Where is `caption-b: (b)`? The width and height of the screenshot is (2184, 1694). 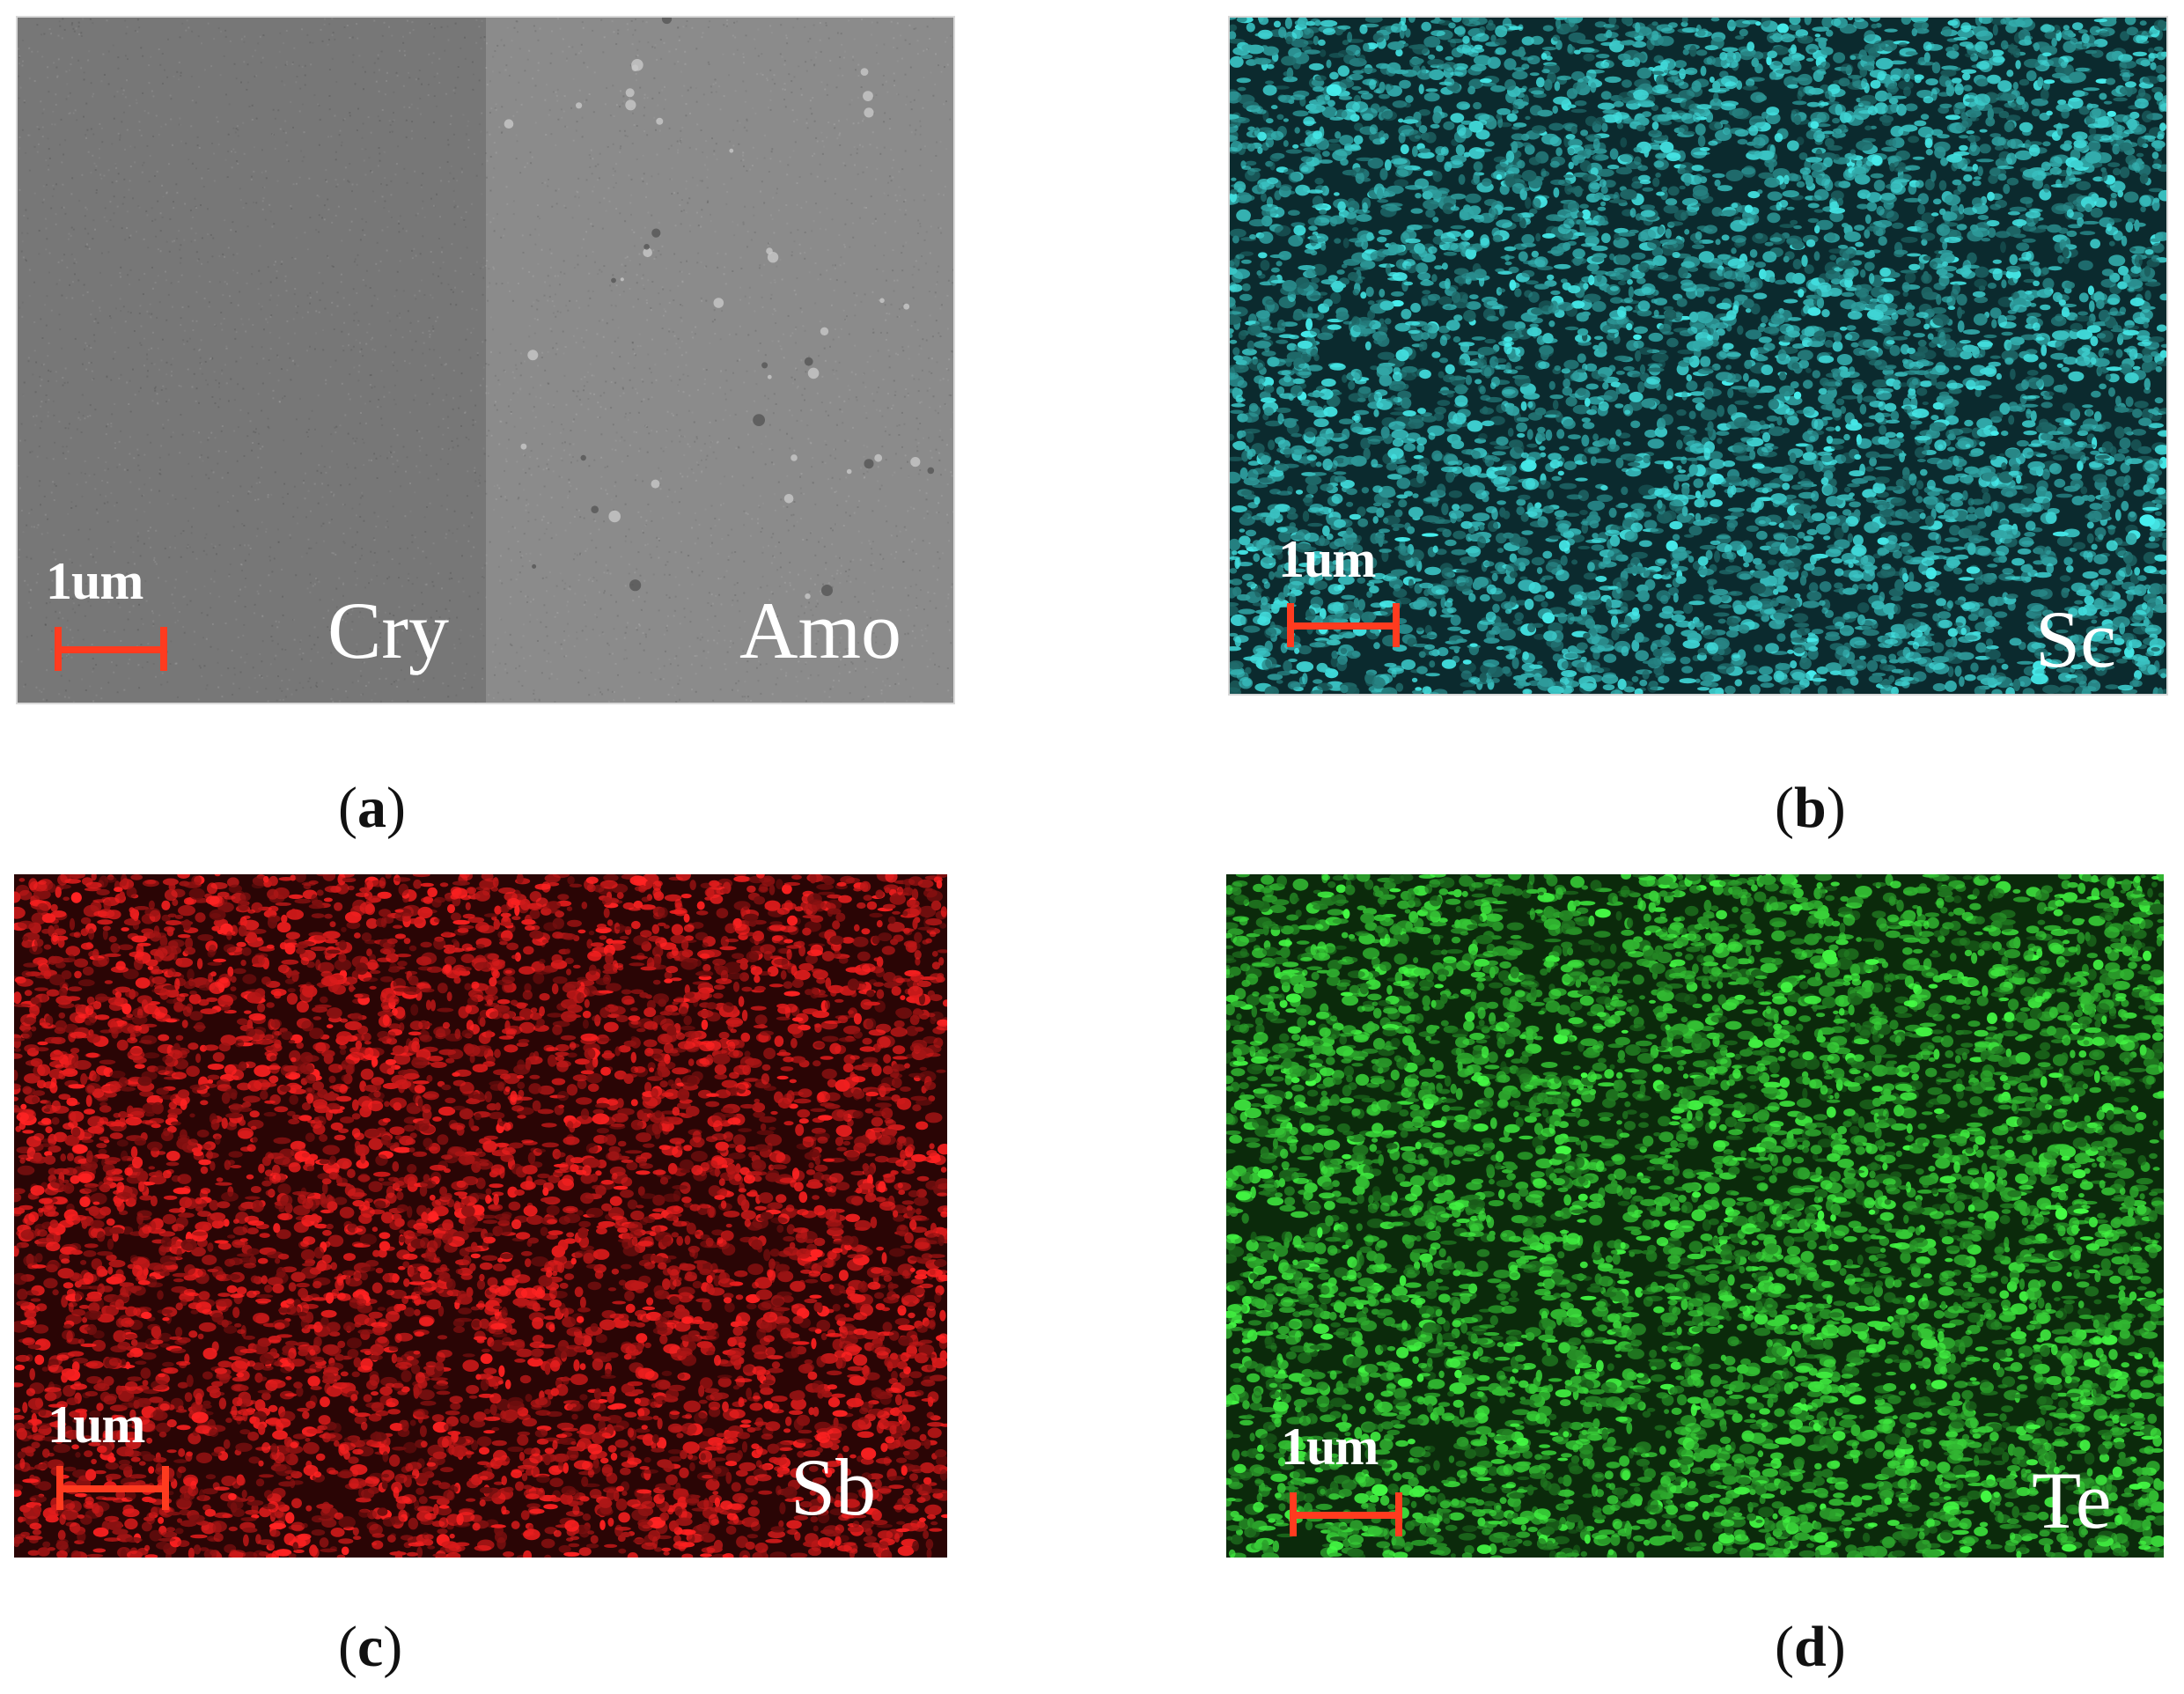
caption-b: (b) is located at coordinates (1811, 808).